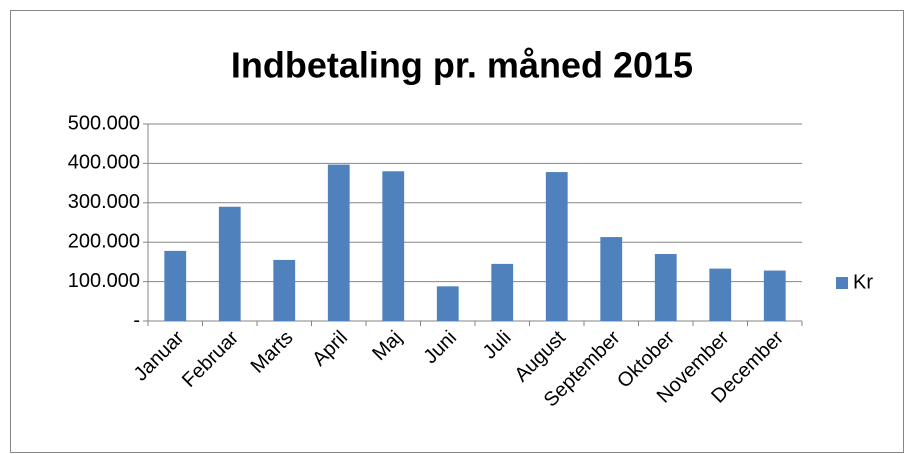 The height and width of the screenshot is (454, 905). Describe the element at coordinates (104, 123) in the screenshot. I see `y-tick-label: 500.000` at that location.